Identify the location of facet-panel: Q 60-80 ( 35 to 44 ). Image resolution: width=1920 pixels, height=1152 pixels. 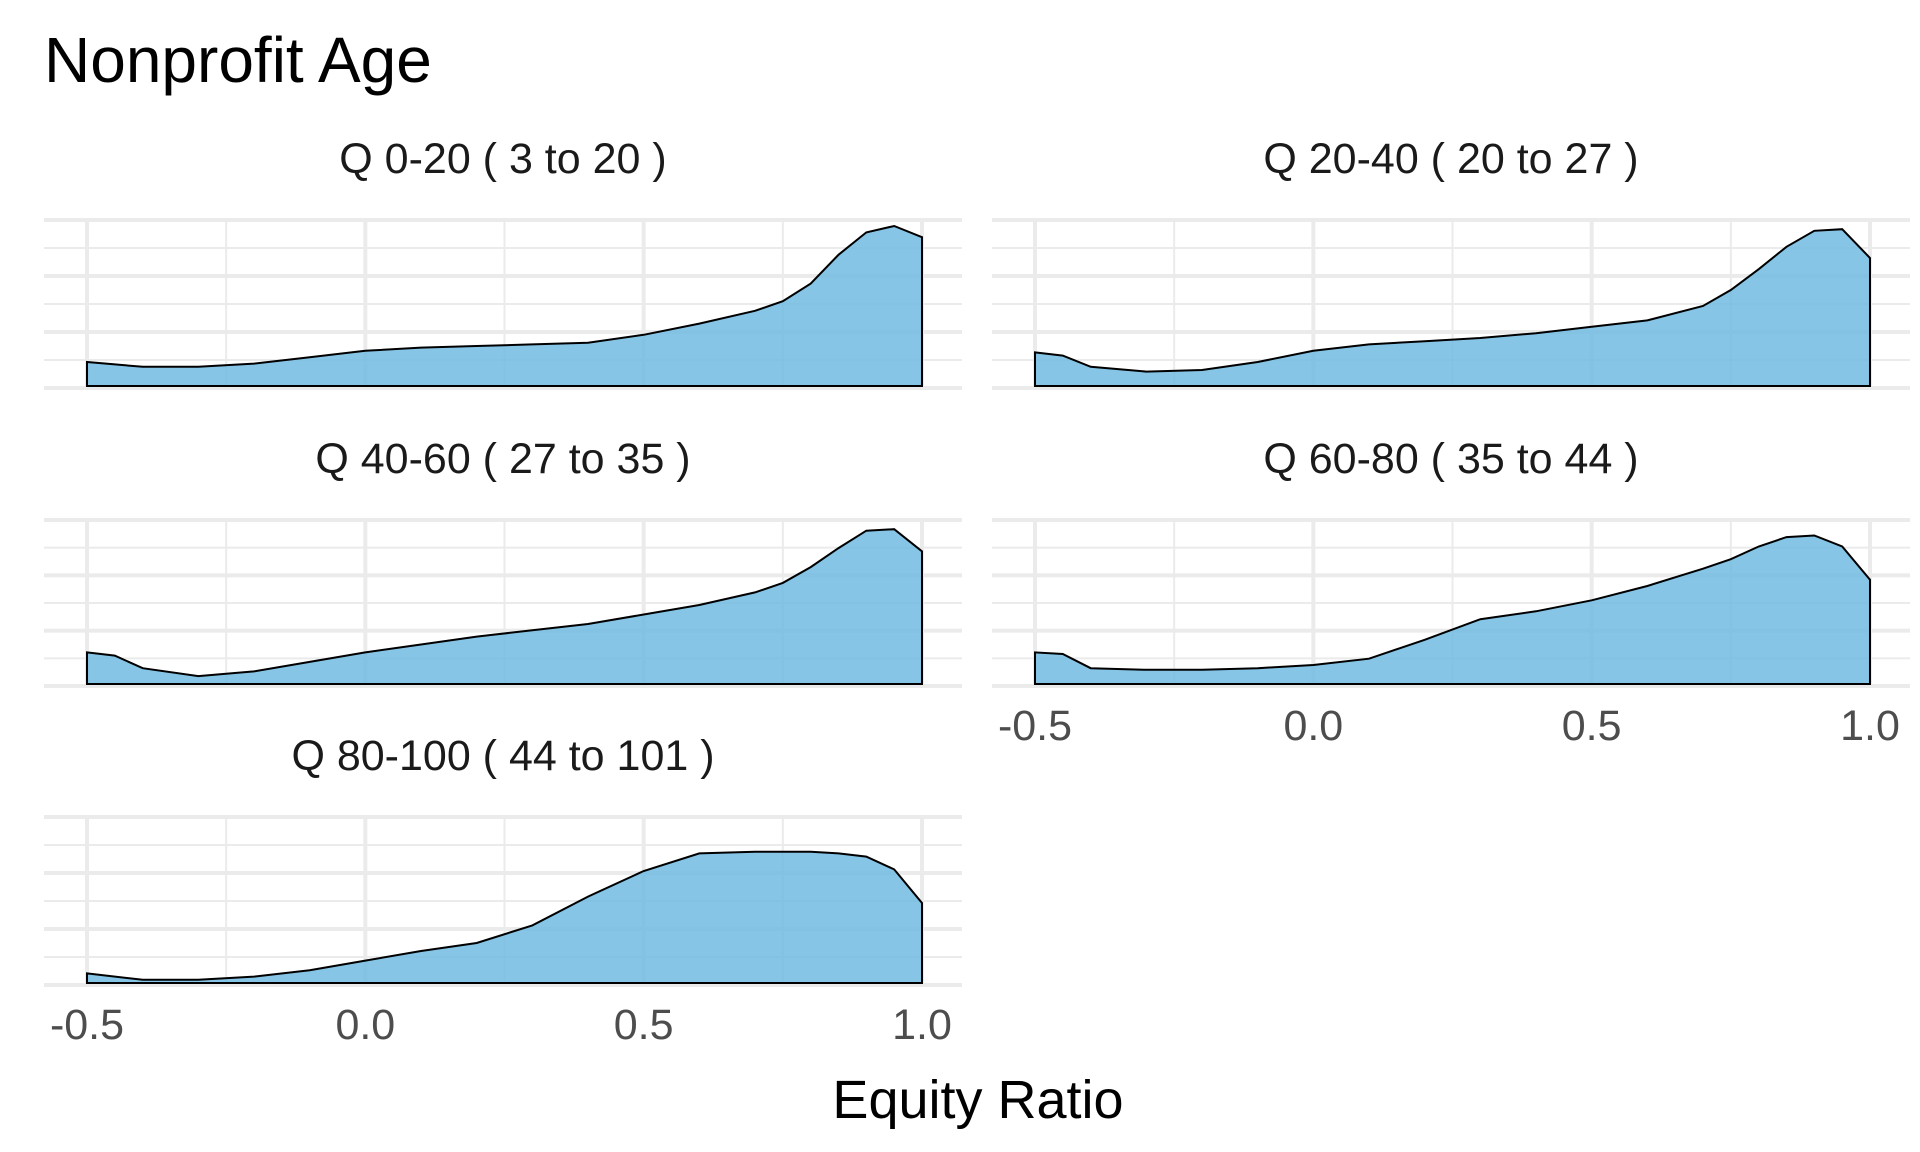
(1451, 561).